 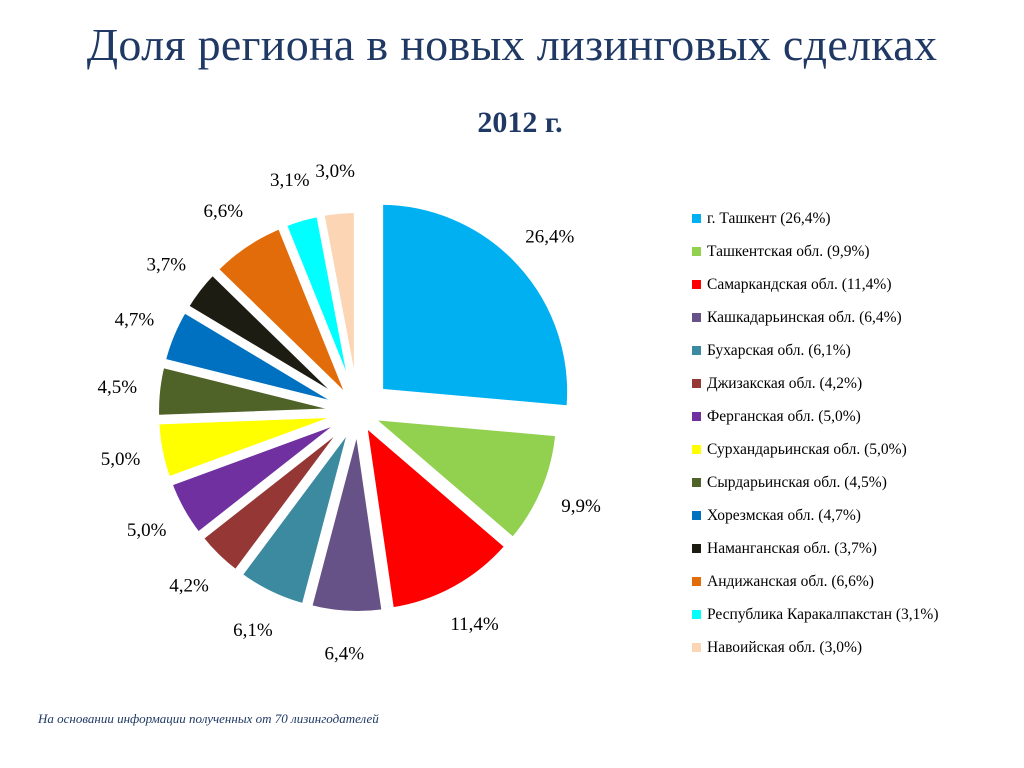 I want to click on legend-label: Сырдарьинская обл. (4,5%), so click(x=797, y=482).